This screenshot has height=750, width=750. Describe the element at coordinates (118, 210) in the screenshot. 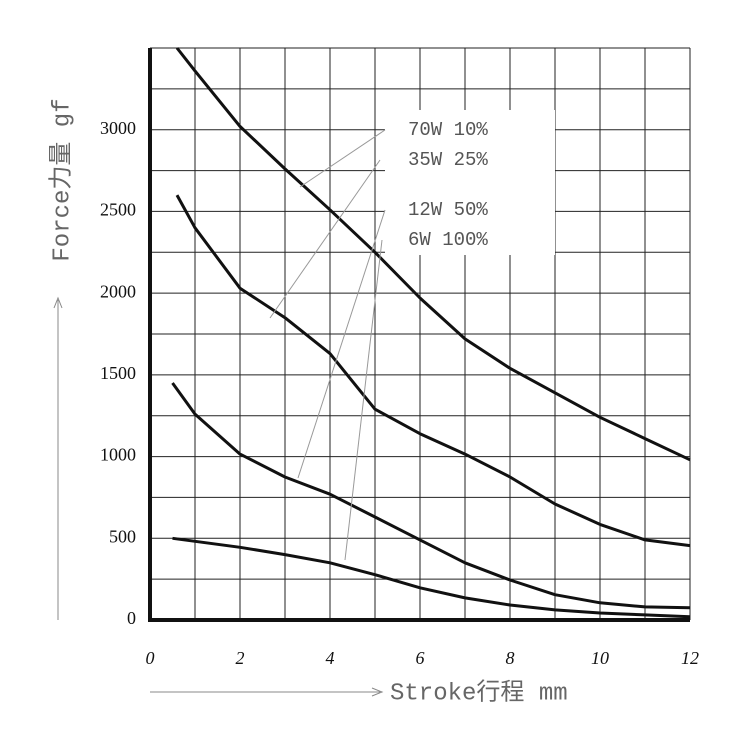

I see `y-tick-label: 2500` at that location.